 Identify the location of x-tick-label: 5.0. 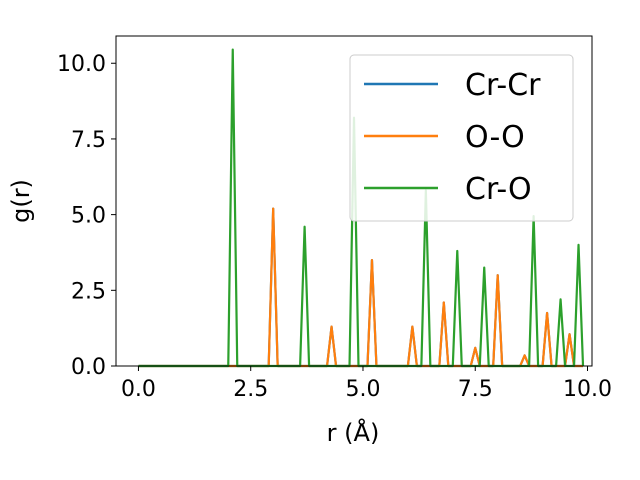
(362, 389).